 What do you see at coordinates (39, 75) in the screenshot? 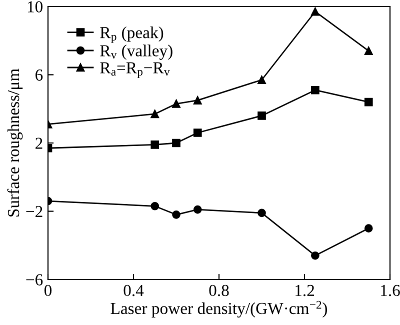
I see `y-tick-label: 6` at bounding box center [39, 75].